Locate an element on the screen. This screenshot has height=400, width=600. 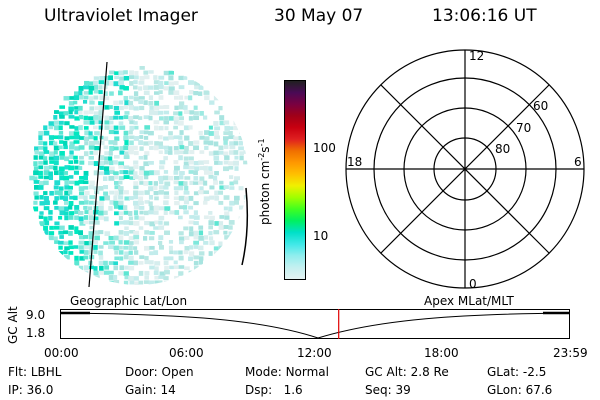
limb-arc is located at coordinates (245, 226).